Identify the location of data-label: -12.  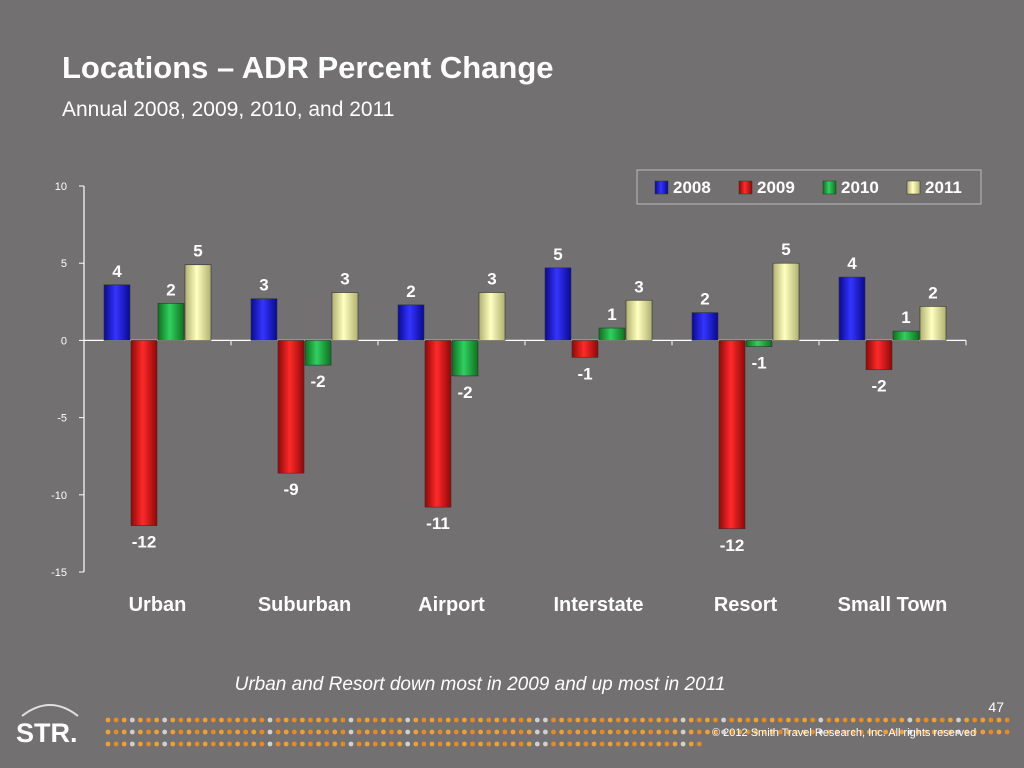
(732, 545).